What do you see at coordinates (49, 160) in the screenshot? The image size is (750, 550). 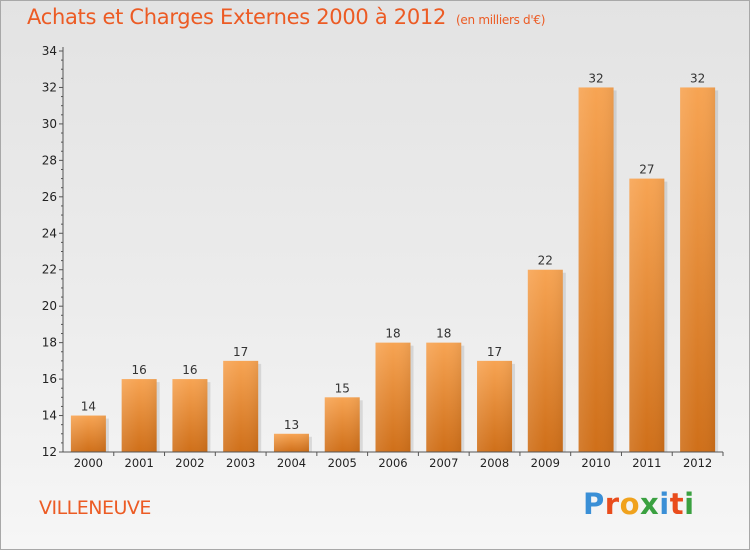 I see `y-tick-label: 28` at bounding box center [49, 160].